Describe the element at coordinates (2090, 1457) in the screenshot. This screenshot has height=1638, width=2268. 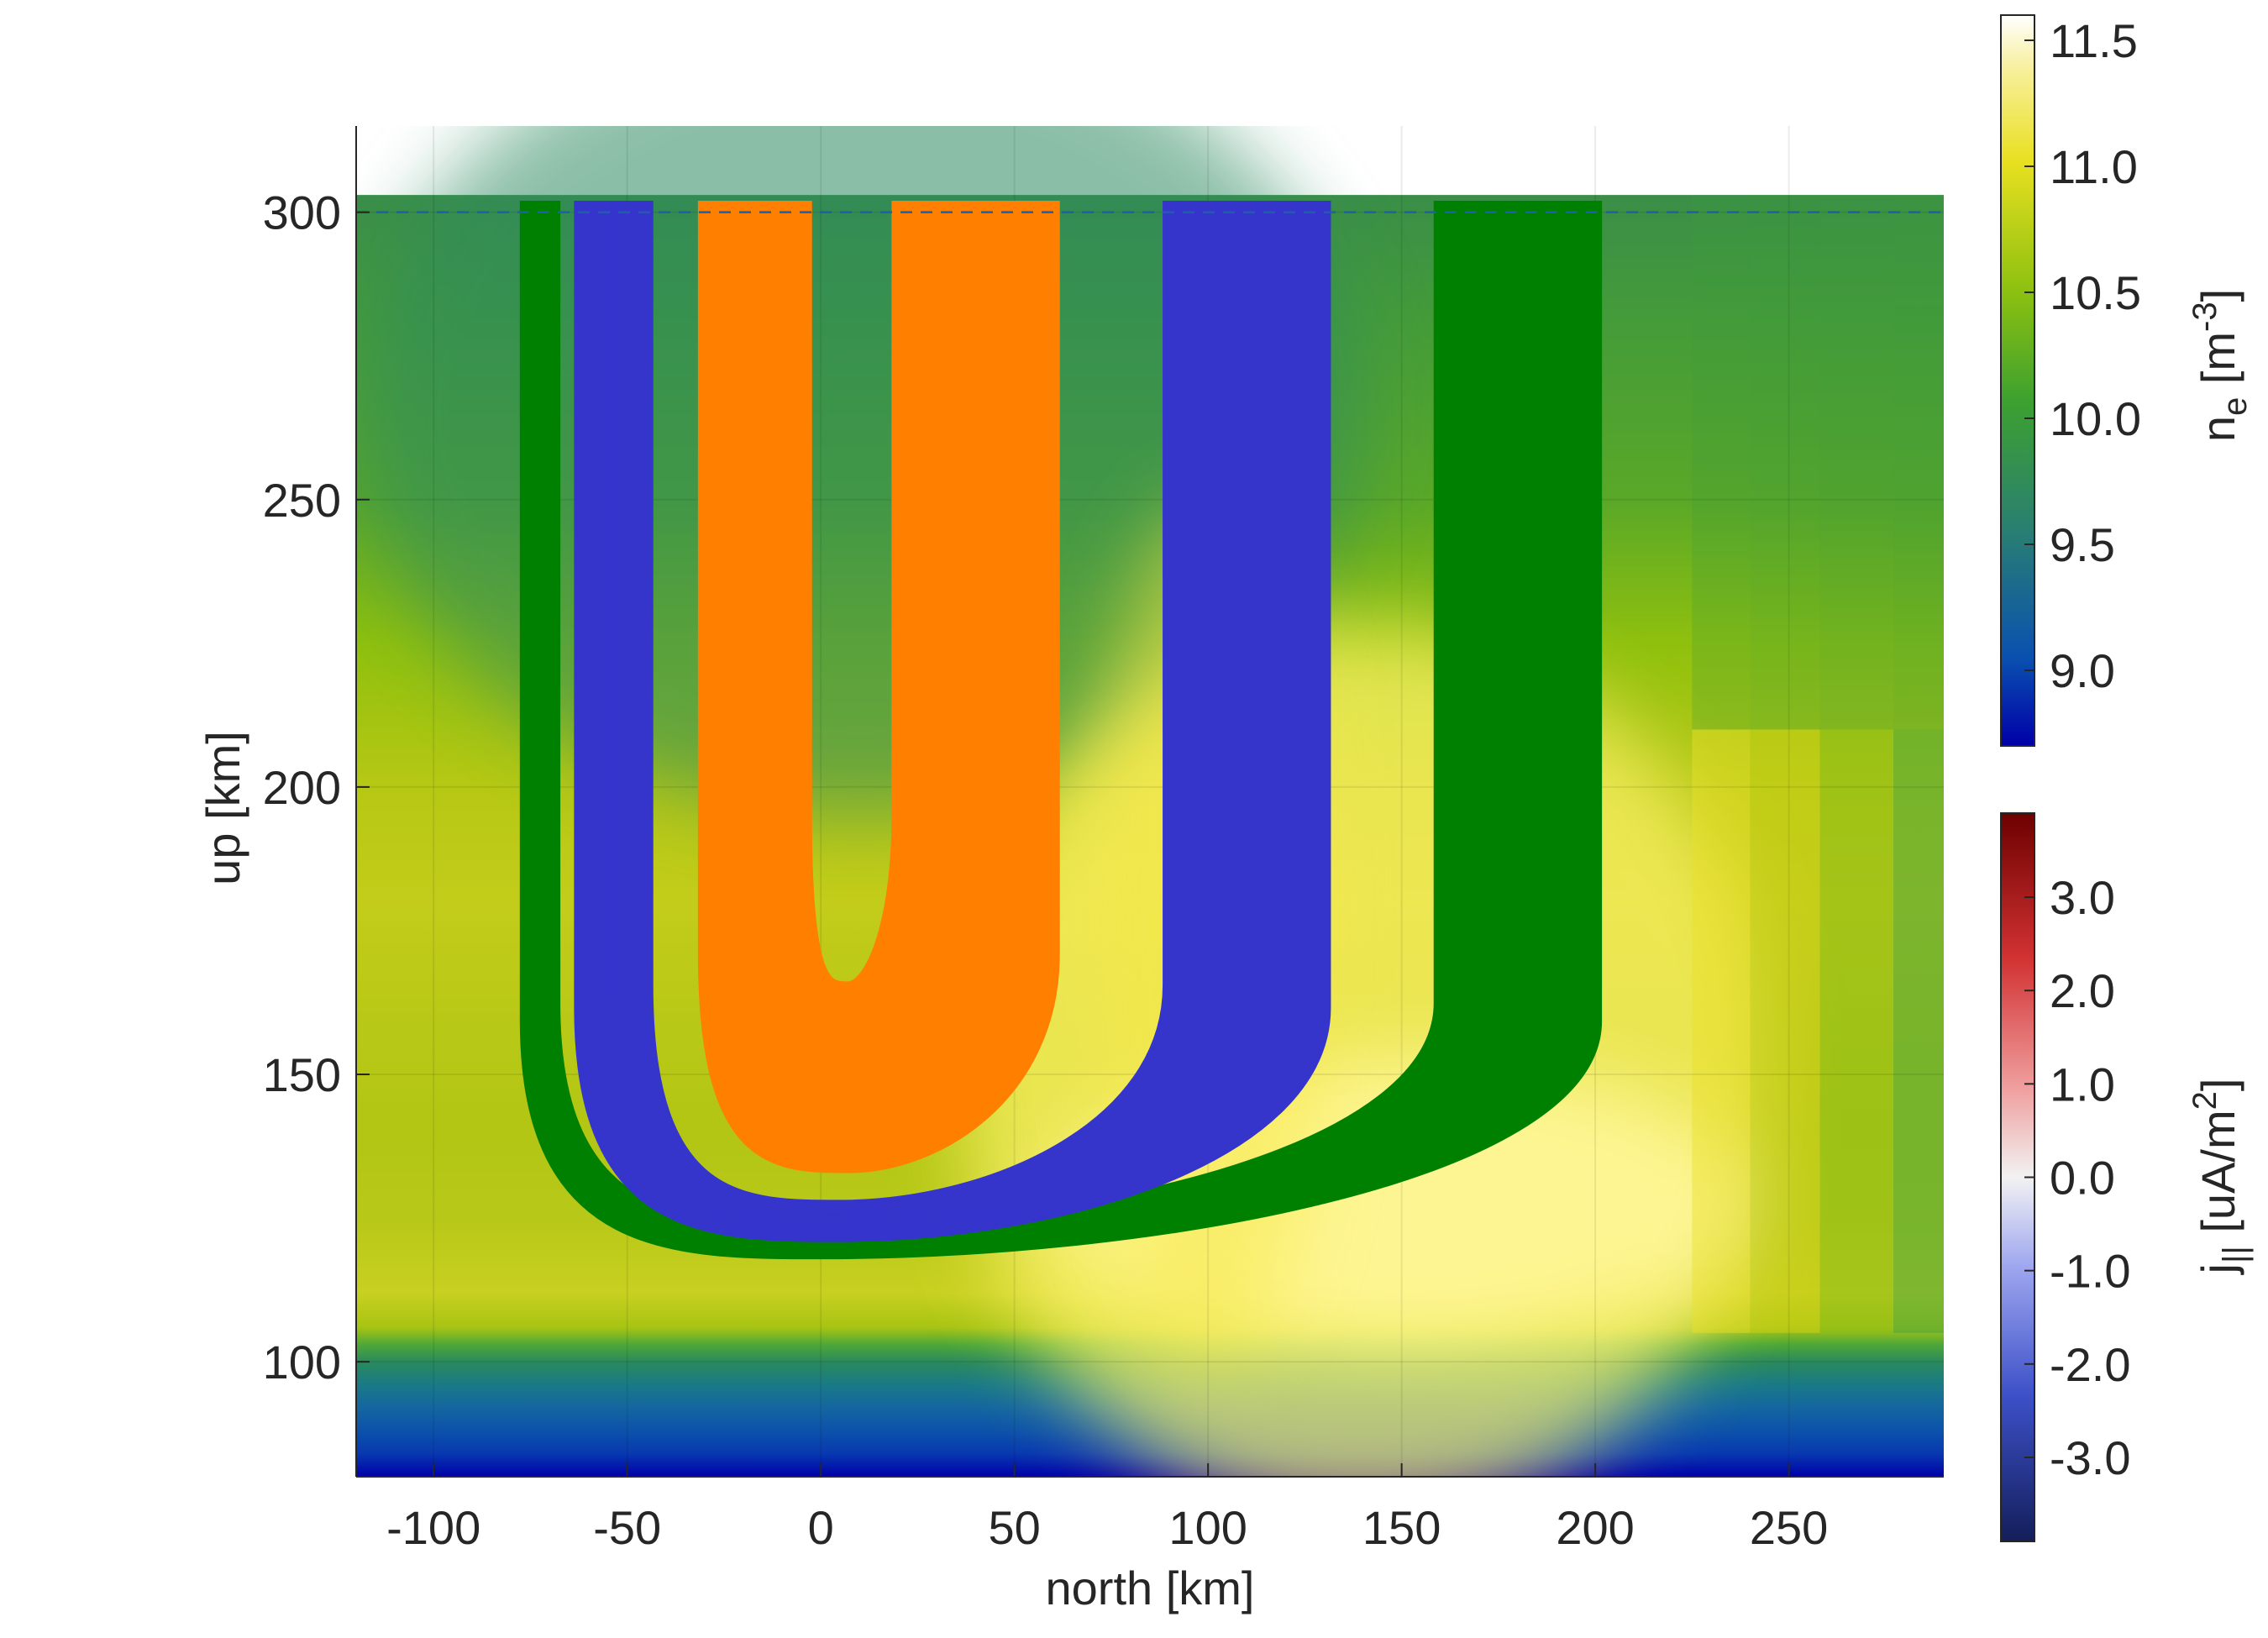
I see `colorbar-tick-label: -3.0` at that location.